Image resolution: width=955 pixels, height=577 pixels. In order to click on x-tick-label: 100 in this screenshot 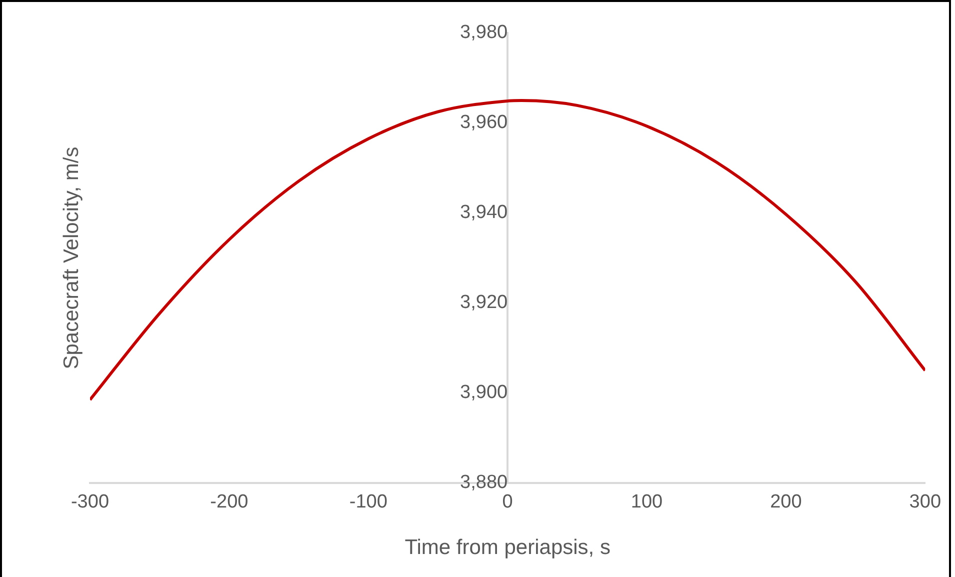, I will do `click(646, 502)`.